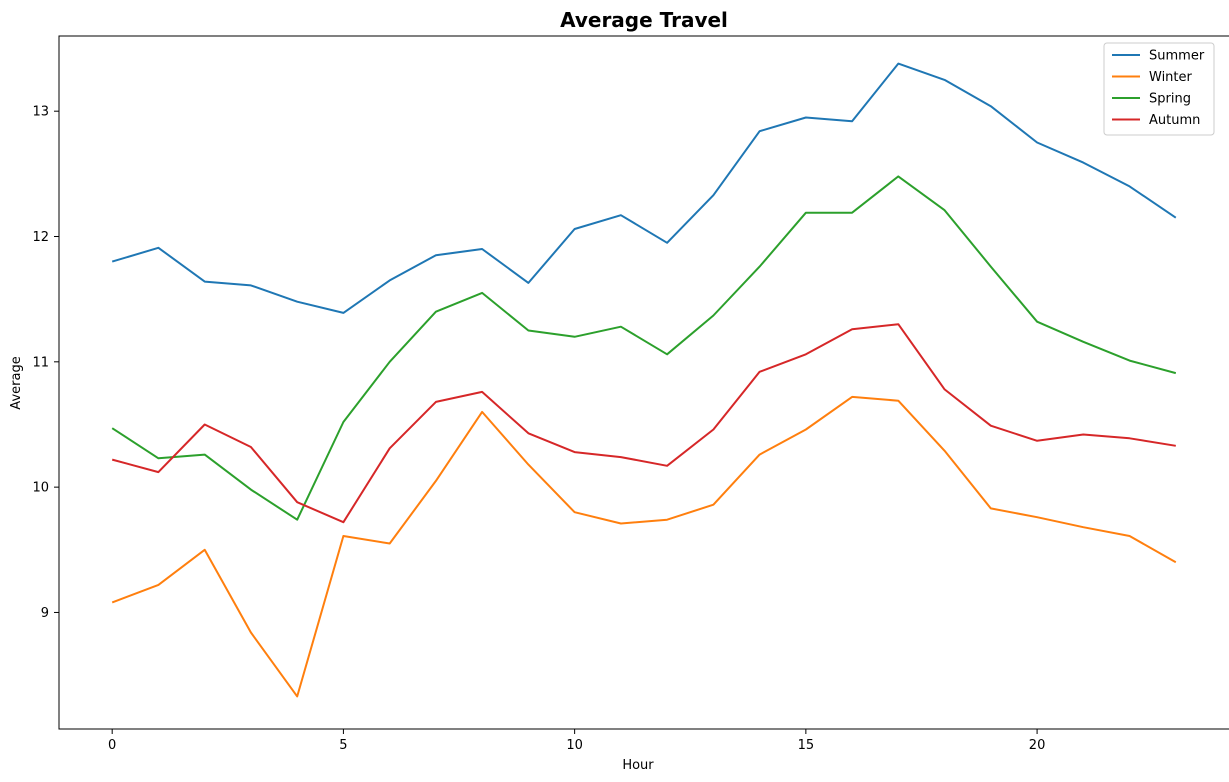 This screenshot has height=782, width=1229. I want to click on x-tick-label: 10, so click(574, 745).